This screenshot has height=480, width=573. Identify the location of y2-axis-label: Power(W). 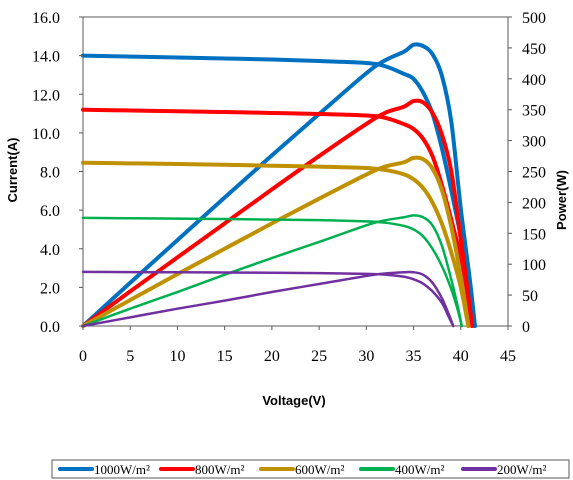
(561, 200).